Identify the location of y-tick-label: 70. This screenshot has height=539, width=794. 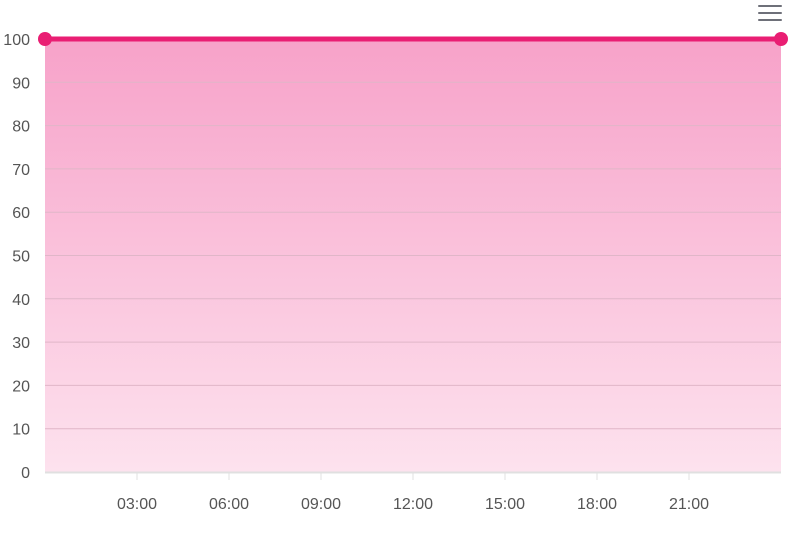
(21, 170).